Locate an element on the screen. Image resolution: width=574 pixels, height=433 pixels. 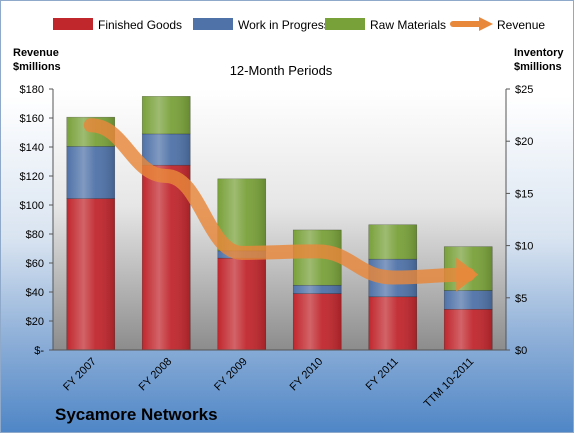
left-tick-label: $80 is located at coordinates (35, 235).